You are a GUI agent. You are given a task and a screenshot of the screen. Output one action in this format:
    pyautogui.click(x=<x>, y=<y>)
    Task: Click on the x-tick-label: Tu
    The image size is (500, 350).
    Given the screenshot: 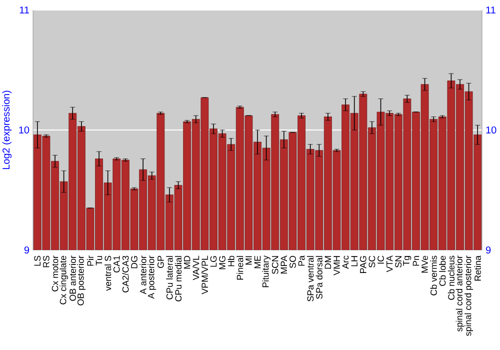 What is the action you would take?
    pyautogui.click(x=99, y=261)
    